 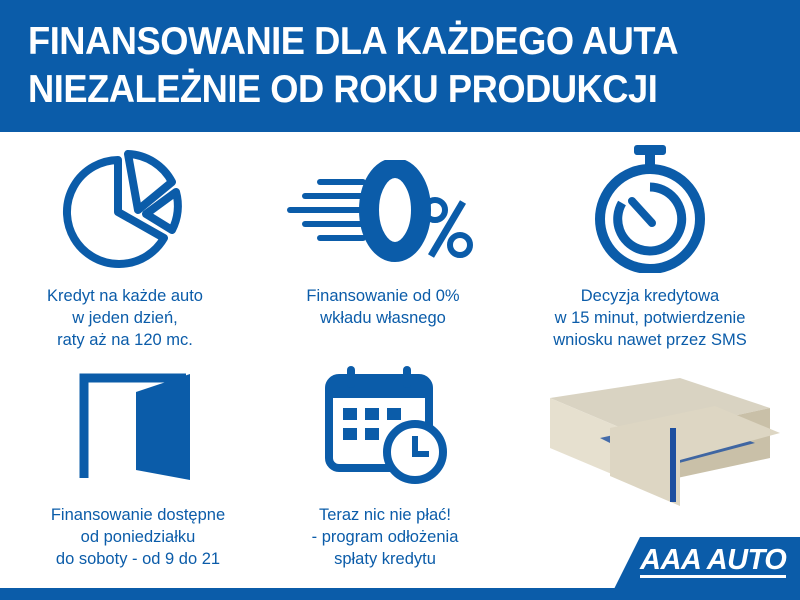 What do you see at coordinates (383, 296) in the screenshot?
I see `caption-line: Finansowanie od 0%` at bounding box center [383, 296].